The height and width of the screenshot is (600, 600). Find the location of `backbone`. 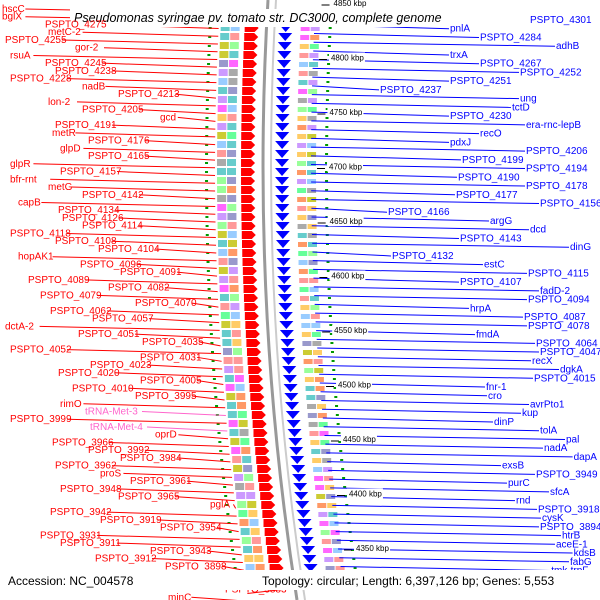

backbone is located at coordinates (283, 300).